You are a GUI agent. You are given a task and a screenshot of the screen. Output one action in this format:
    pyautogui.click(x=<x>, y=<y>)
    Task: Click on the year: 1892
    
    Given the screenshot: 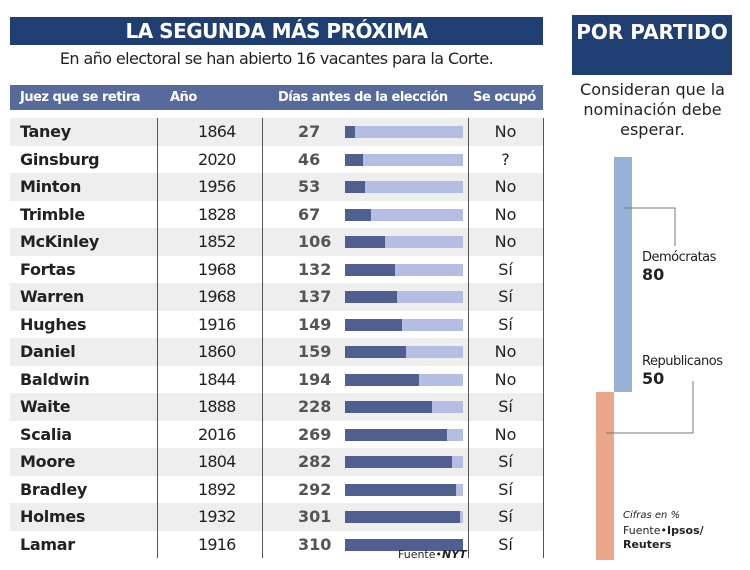 What is the action you would take?
    pyautogui.click(x=217, y=489)
    